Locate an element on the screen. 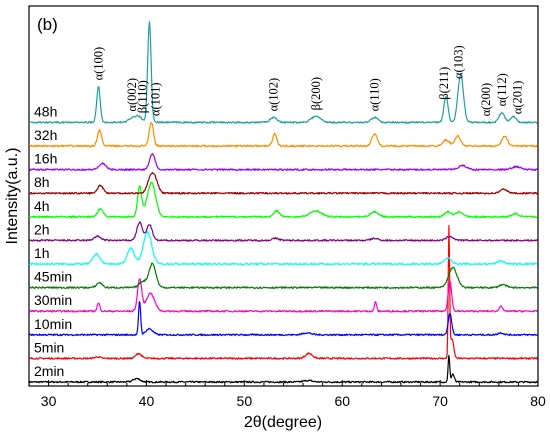 This screenshot has width=550, height=439. trace-label-5min: 5min is located at coordinates (49, 347).